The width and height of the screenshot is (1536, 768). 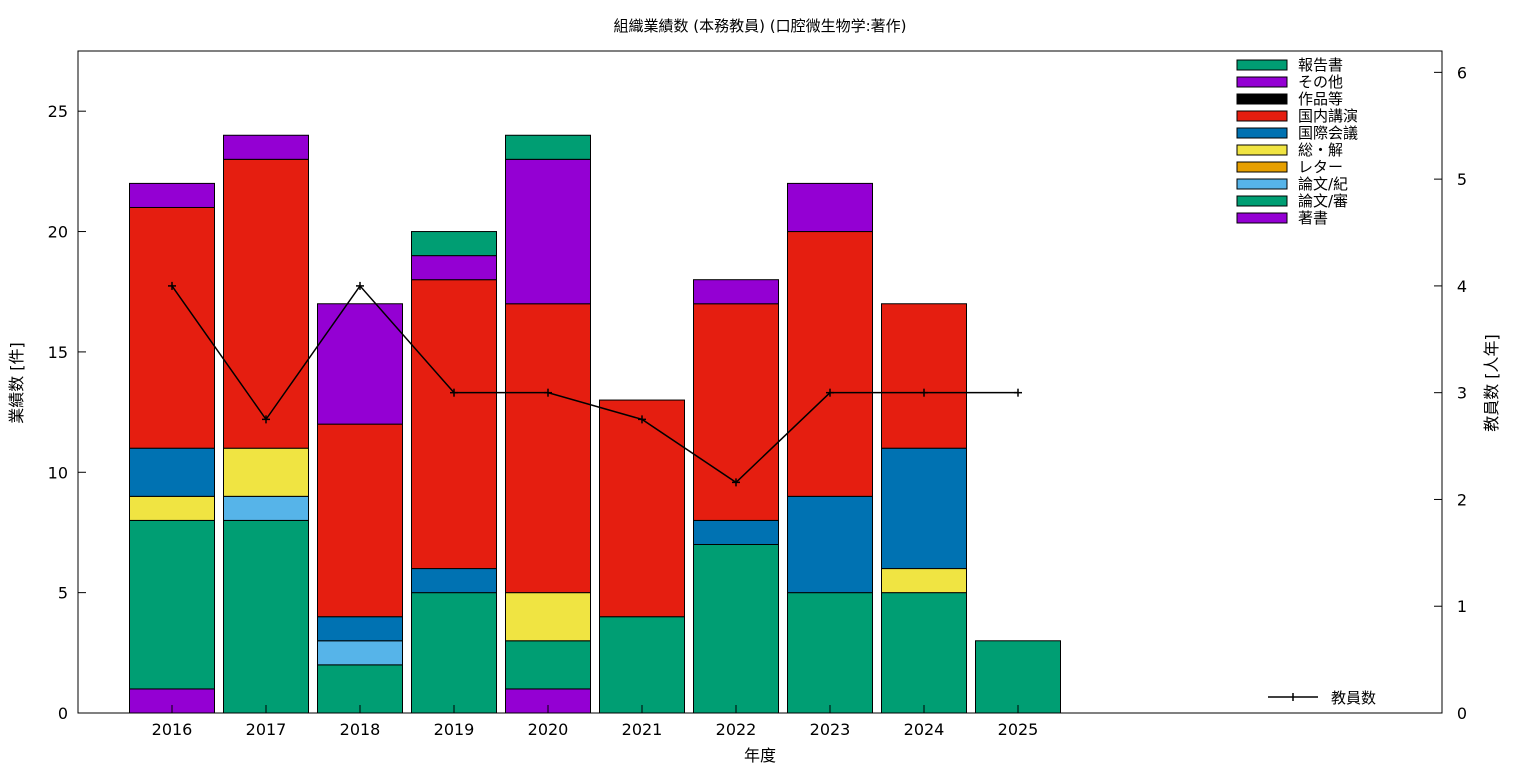 What do you see at coordinates (1462, 179) in the screenshot?
I see `y2-tick-label: 5` at bounding box center [1462, 179].